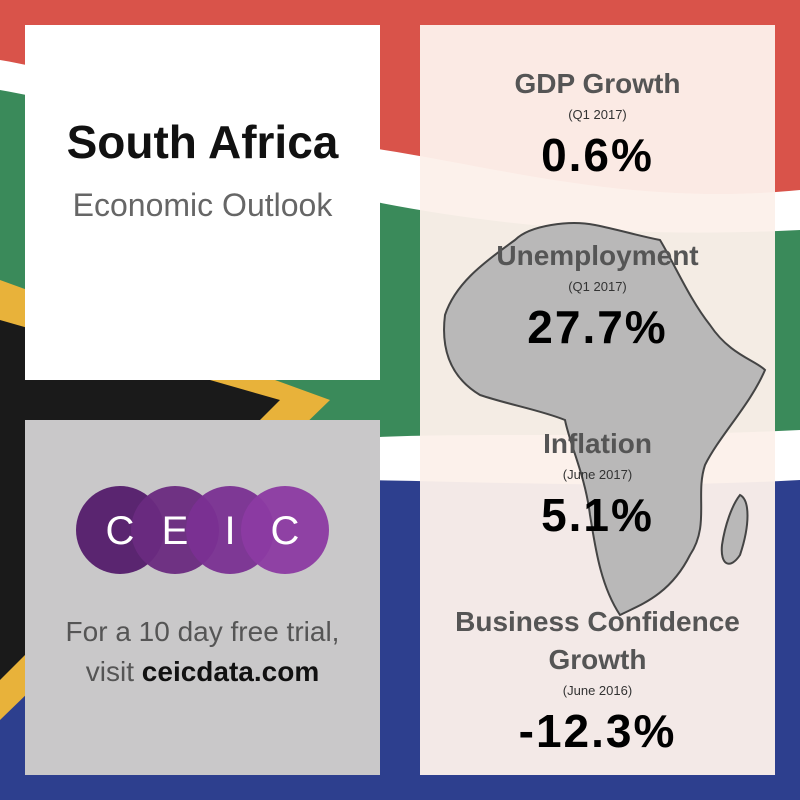 This screenshot has height=800, width=800. I want to click on indicator-name: Business Confidence Growth, so click(597, 640).